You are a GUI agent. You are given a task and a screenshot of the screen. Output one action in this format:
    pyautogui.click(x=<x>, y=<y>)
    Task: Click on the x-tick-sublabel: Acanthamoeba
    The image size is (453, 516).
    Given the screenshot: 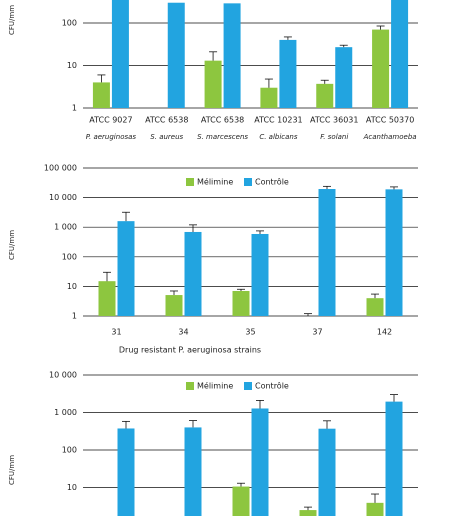 What is the action you would take?
    pyautogui.click(x=390, y=137)
    